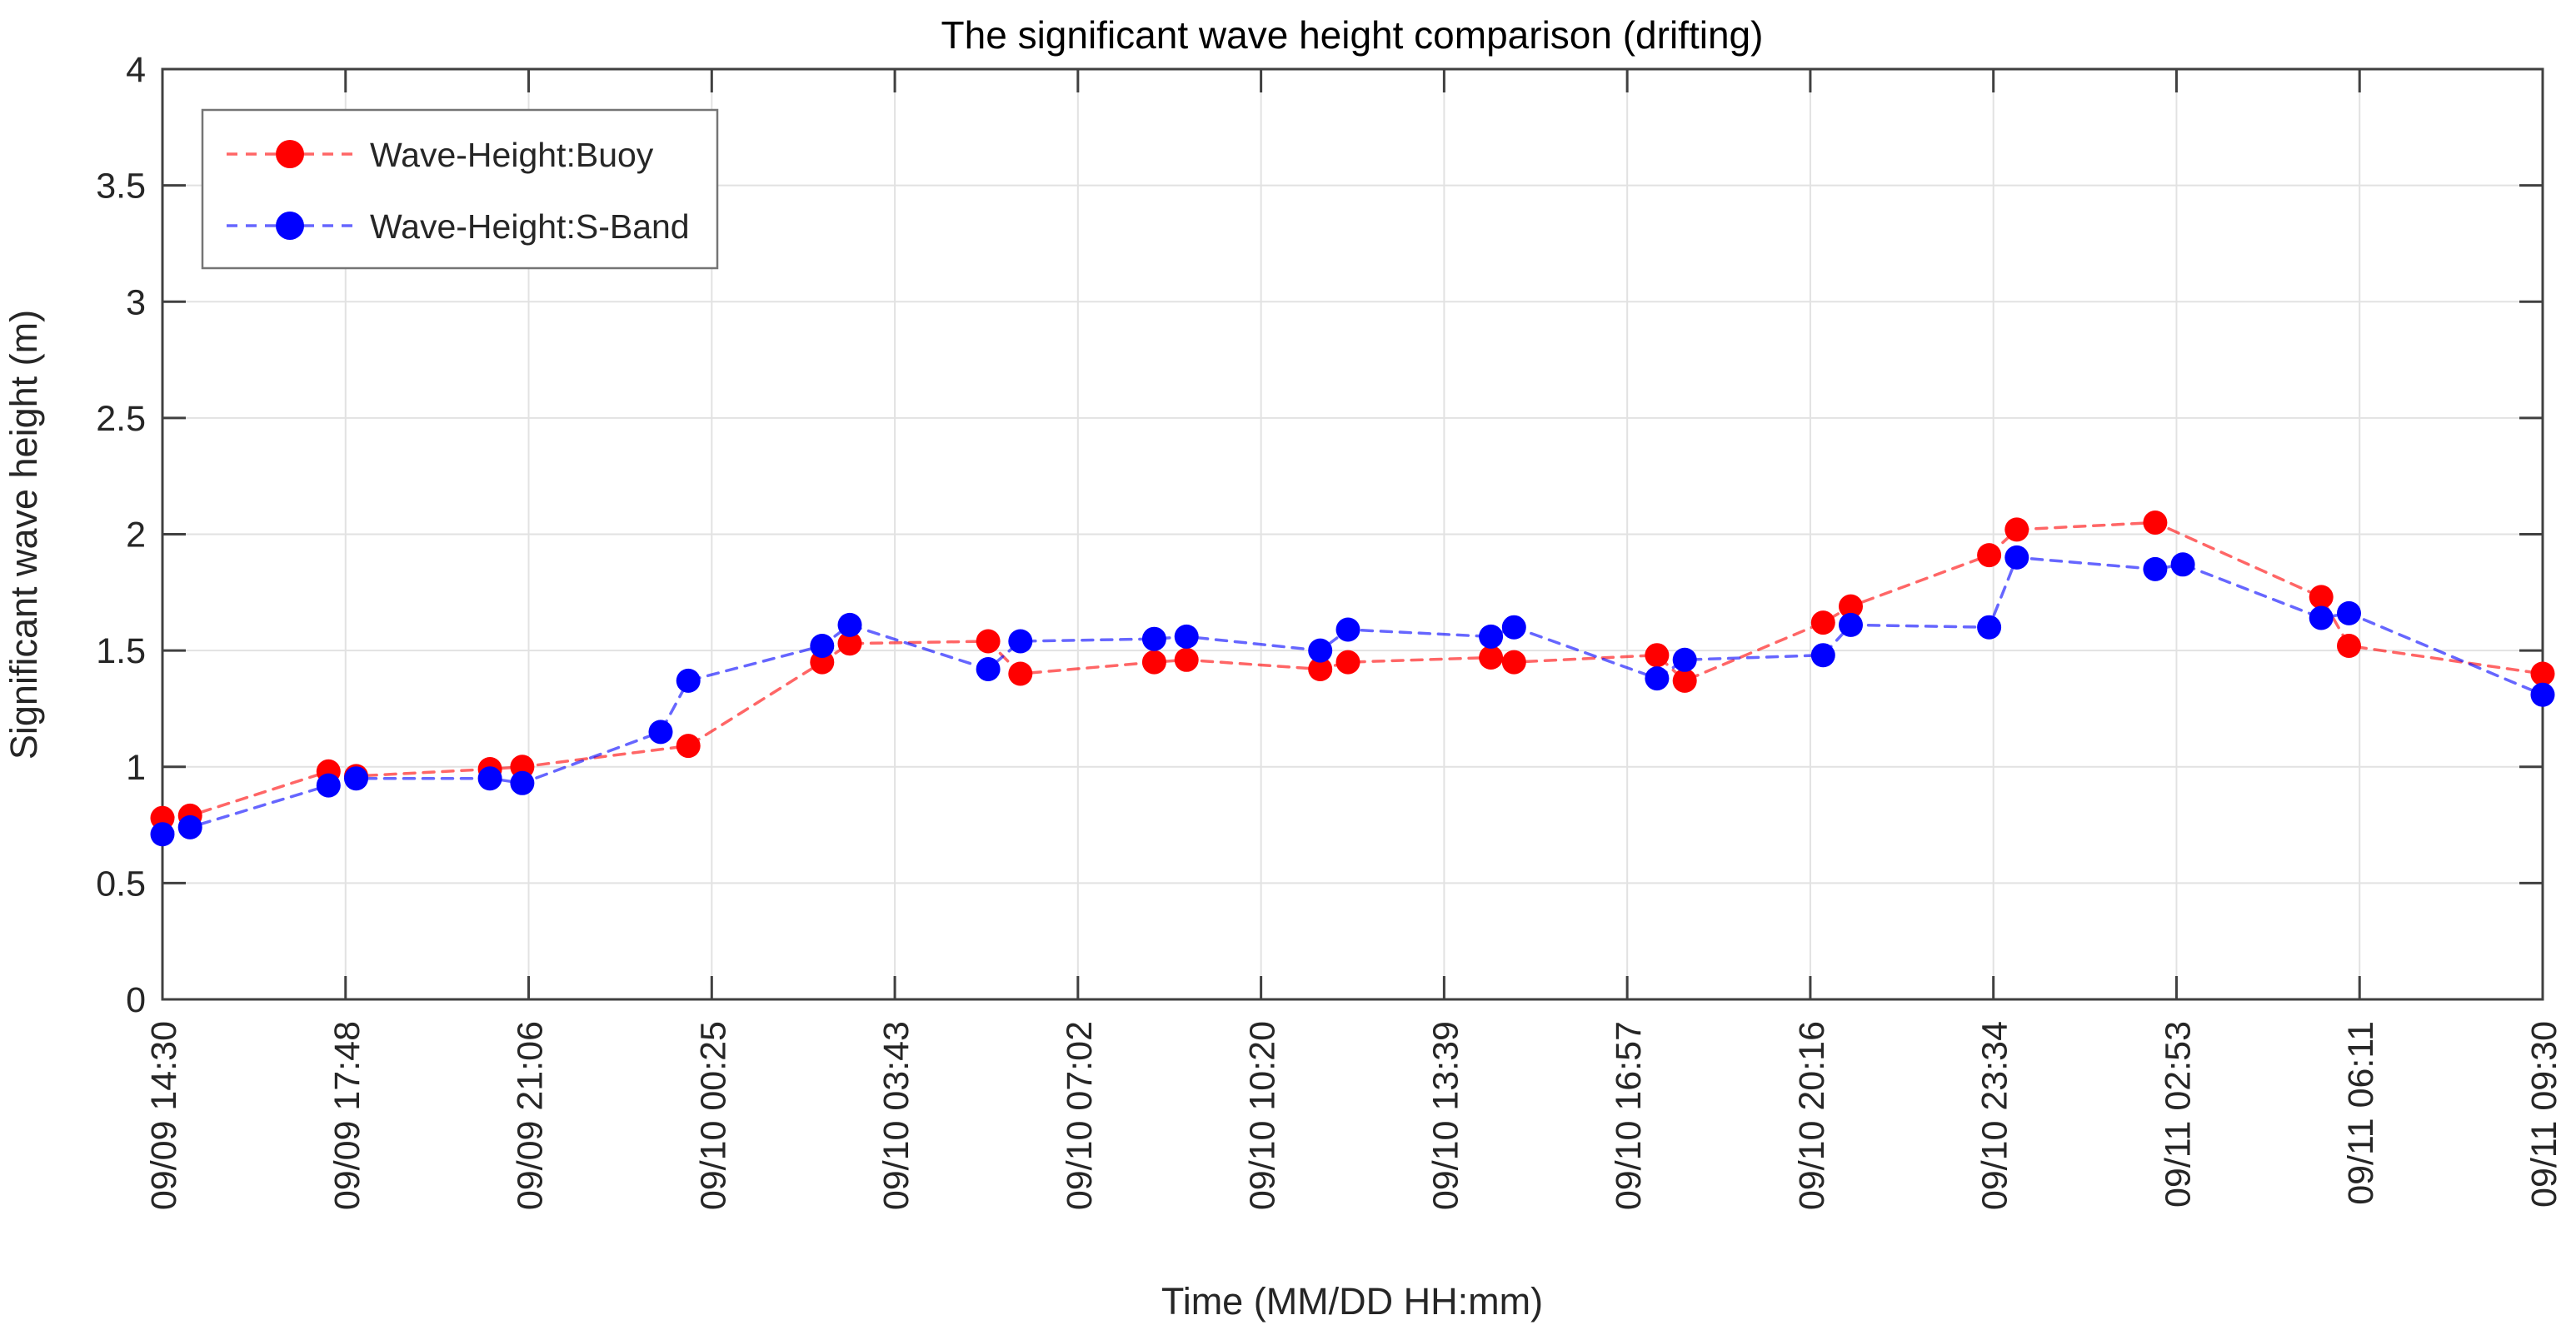 This screenshot has height=1330, width=2576. What do you see at coordinates (896, 1115) in the screenshot?
I see `x-tick-label: 09/10 03:43` at bounding box center [896, 1115].